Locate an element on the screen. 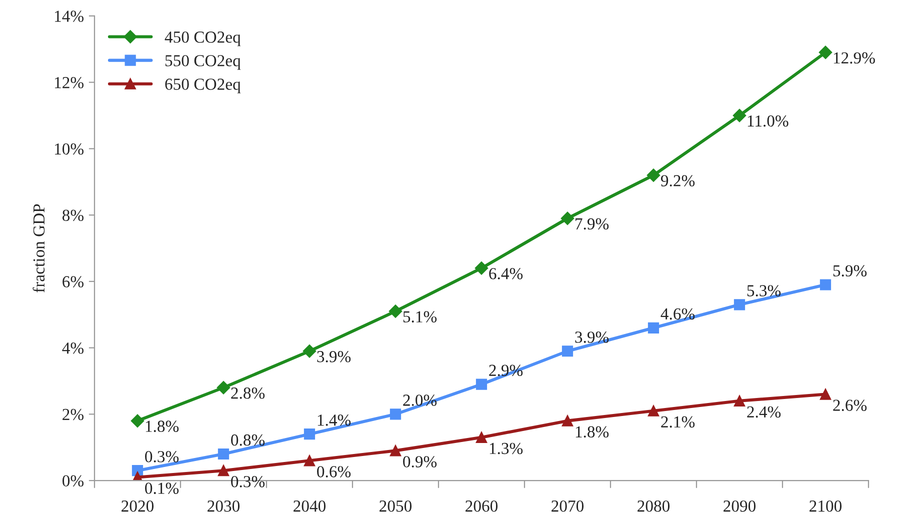 This screenshot has height=531, width=900. data-label: 4.6% is located at coordinates (677, 314).